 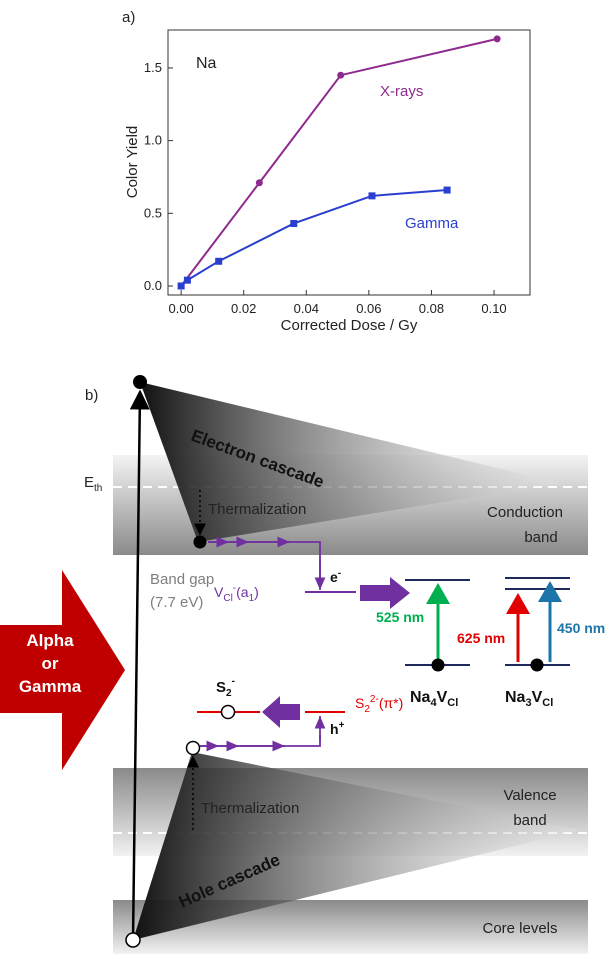 I want to click on wavelength-label: 525 nm, so click(x=400, y=617).